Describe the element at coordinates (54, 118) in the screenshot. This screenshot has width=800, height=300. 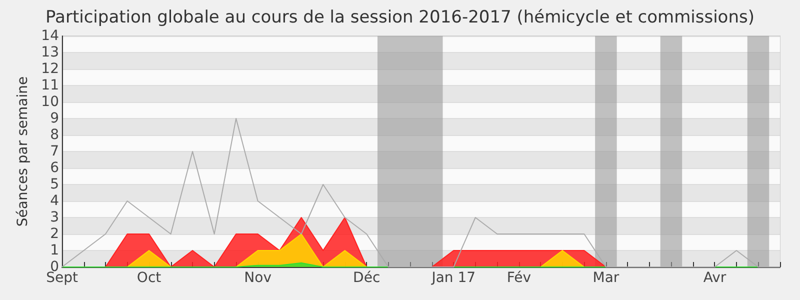
I see `y-tick-label: 9` at that location.